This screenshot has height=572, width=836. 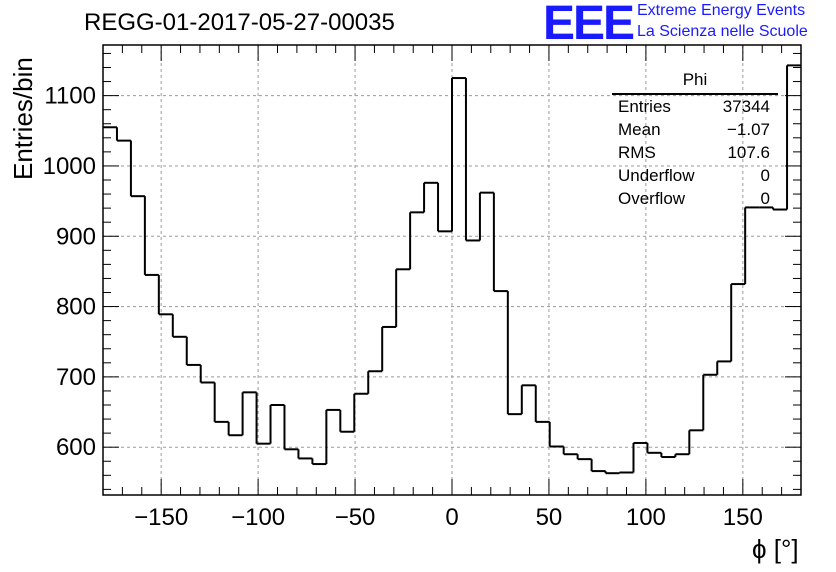 What do you see at coordinates (76, 307) in the screenshot?
I see `y-tick-label: 800` at bounding box center [76, 307].